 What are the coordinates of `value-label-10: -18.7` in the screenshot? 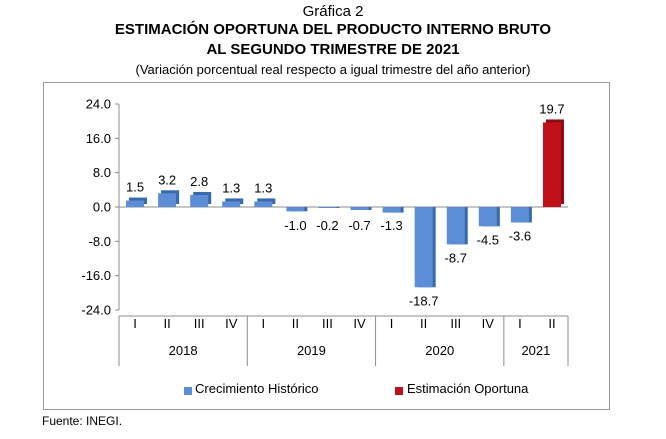 It's located at (424, 300).